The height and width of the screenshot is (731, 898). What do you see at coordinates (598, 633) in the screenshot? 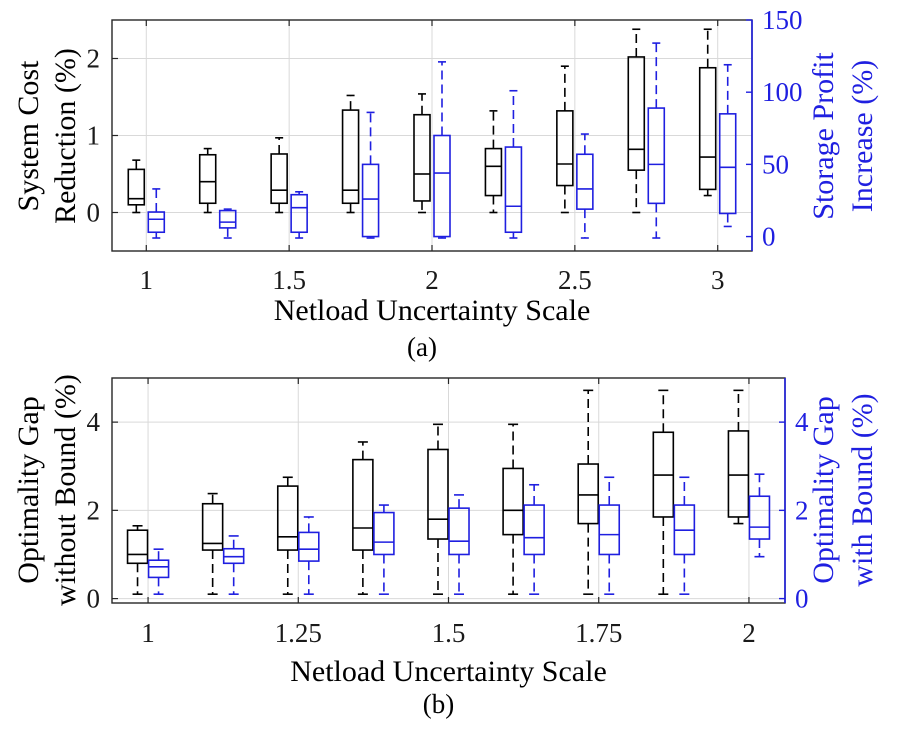
I see `x-tick-label: 1.75` at bounding box center [598, 633].